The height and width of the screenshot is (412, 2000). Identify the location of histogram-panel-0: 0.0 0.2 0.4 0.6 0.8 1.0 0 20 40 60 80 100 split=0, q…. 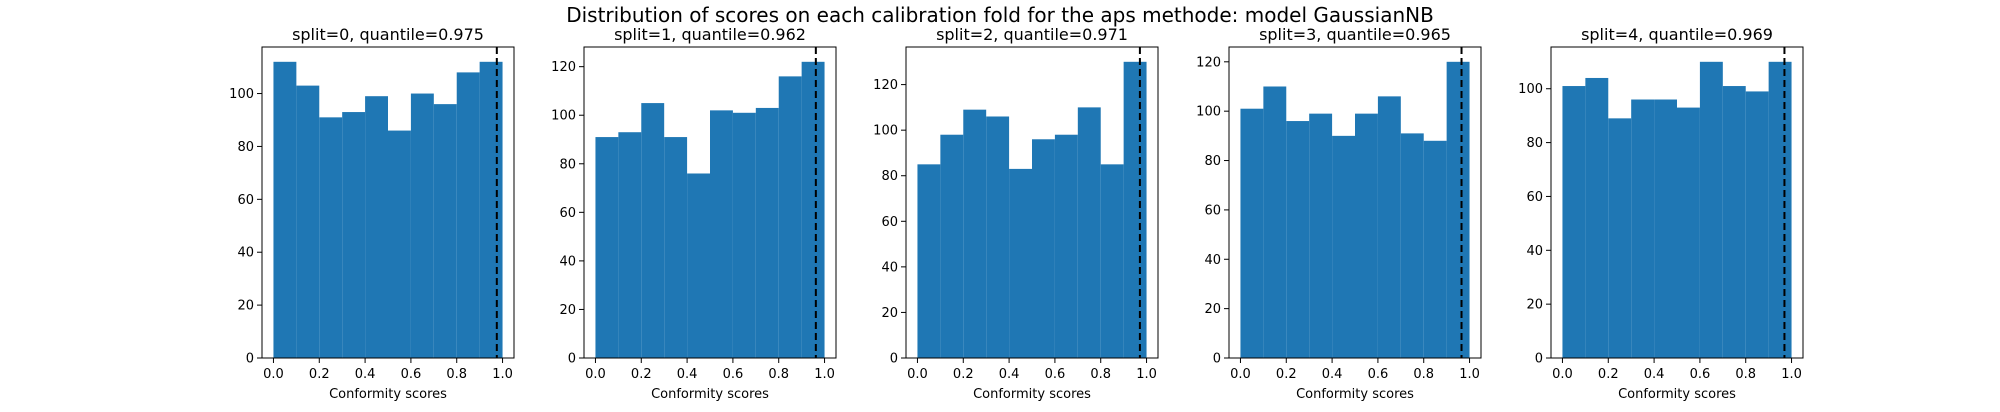
(372, 213).